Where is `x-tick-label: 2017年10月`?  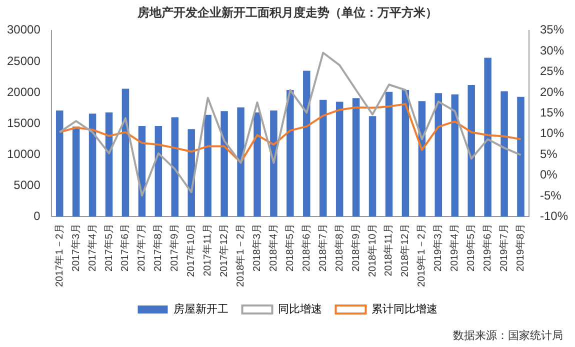 x-tick-label: 2017年10月 is located at coordinates (191, 251).